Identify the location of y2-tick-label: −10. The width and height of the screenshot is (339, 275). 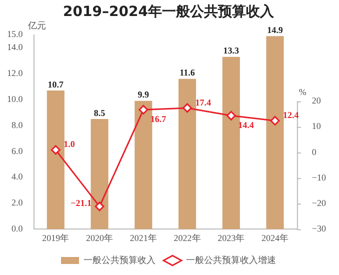
(319, 177).